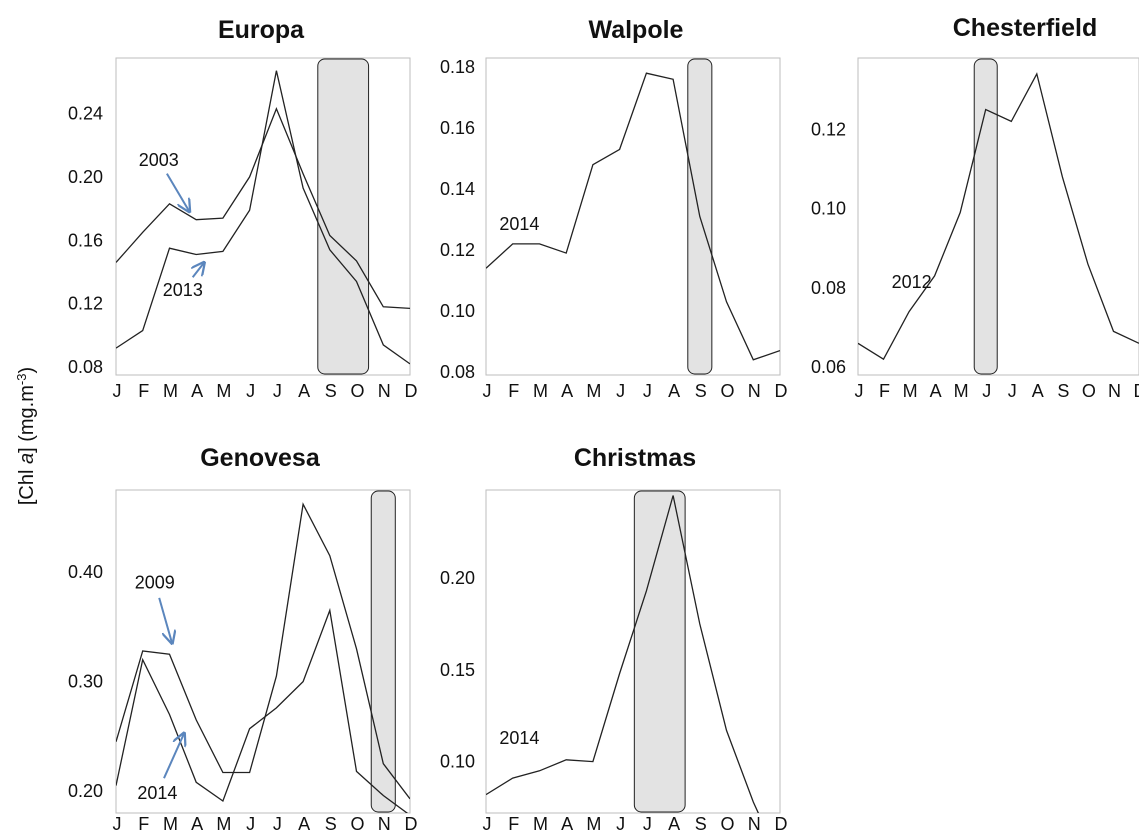 This screenshot has height=834, width=1139. What do you see at coordinates (85, 113) in the screenshot?
I see `y-tick-label: 0.24` at bounding box center [85, 113].